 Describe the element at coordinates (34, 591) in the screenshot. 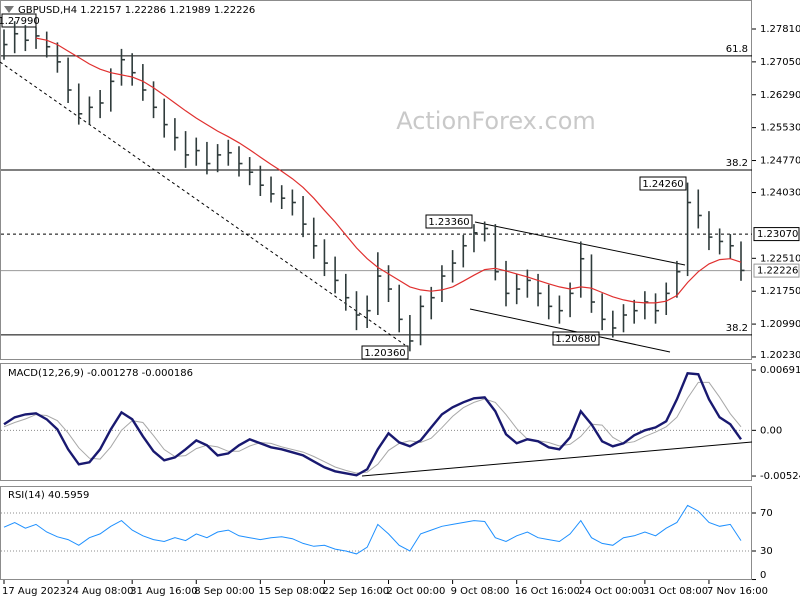

I see `x-tick-label: 17 Aug 2023` at that location.